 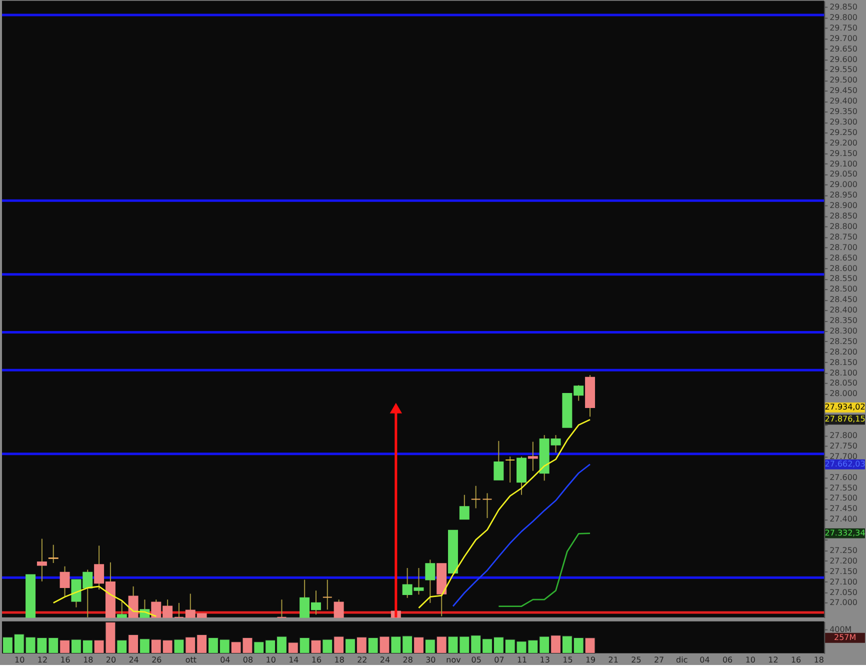 What do you see at coordinates (844, 268) in the screenshot?
I see `y-tick-label: 28.600` at bounding box center [844, 268].